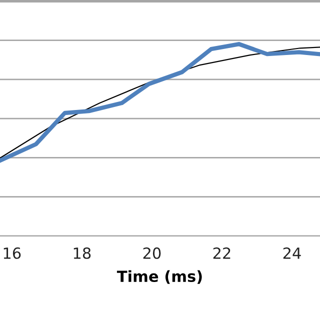 The image size is (320, 320). I want to click on x-tick-label: 24, so click(292, 253).